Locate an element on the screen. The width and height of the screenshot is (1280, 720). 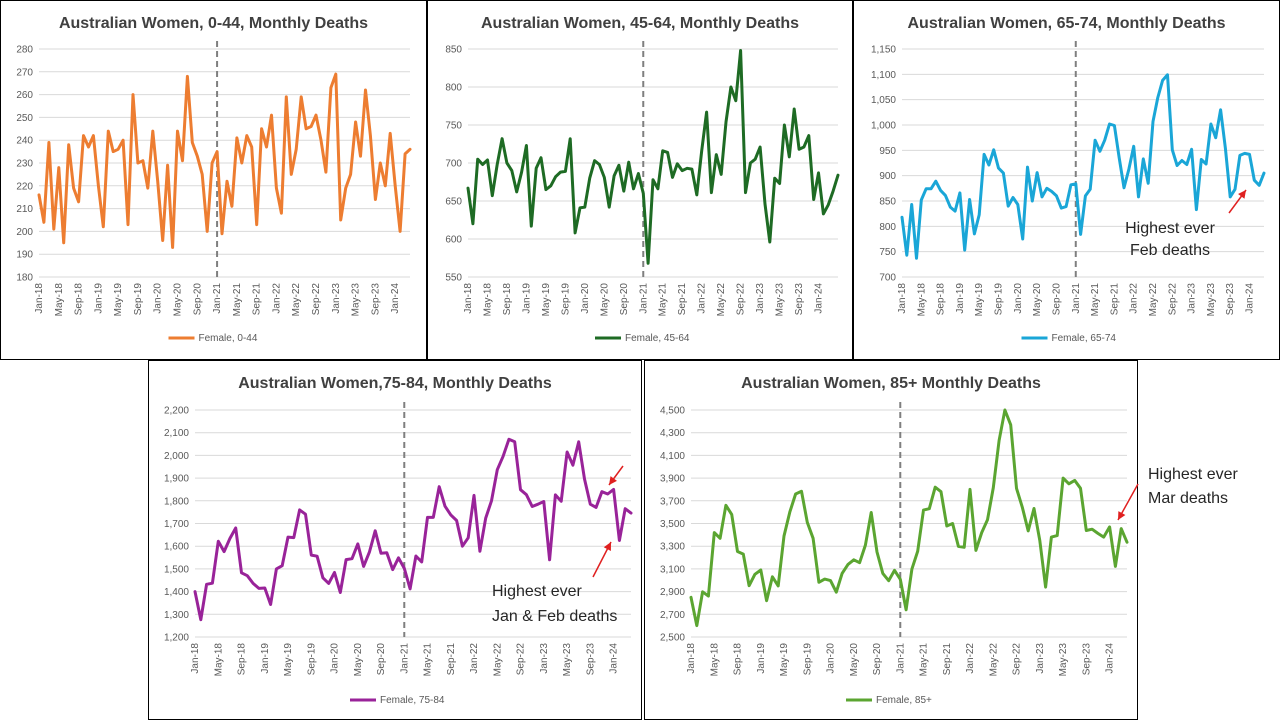
y-tick-label: 1,050 is located at coordinates (883, 100).